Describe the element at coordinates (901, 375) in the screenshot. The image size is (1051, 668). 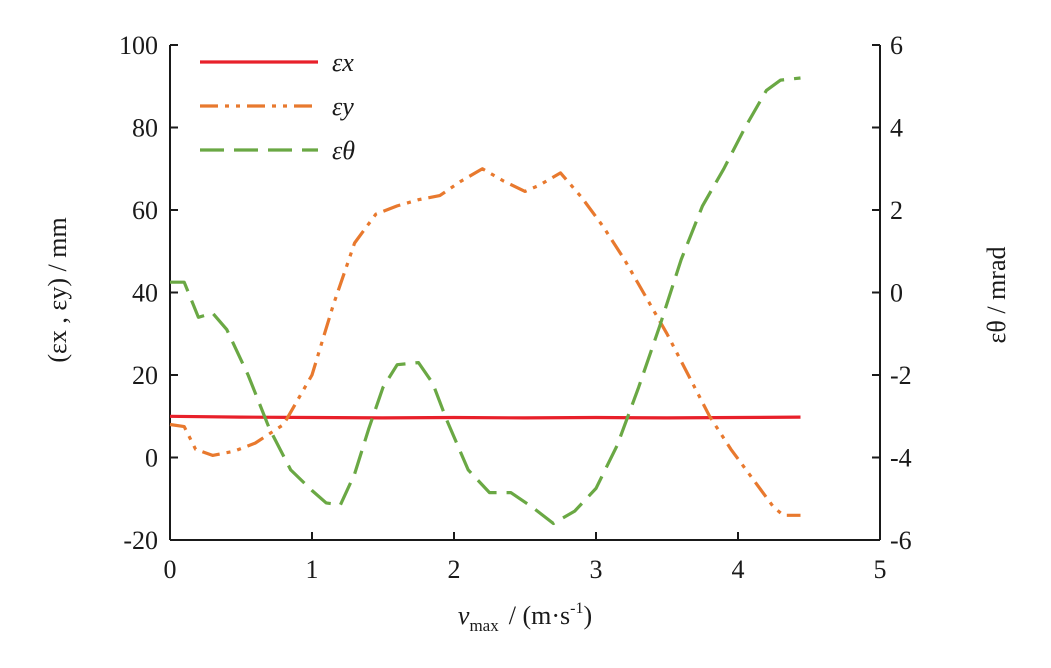
I see `y-right-tick-label: -2` at that location.